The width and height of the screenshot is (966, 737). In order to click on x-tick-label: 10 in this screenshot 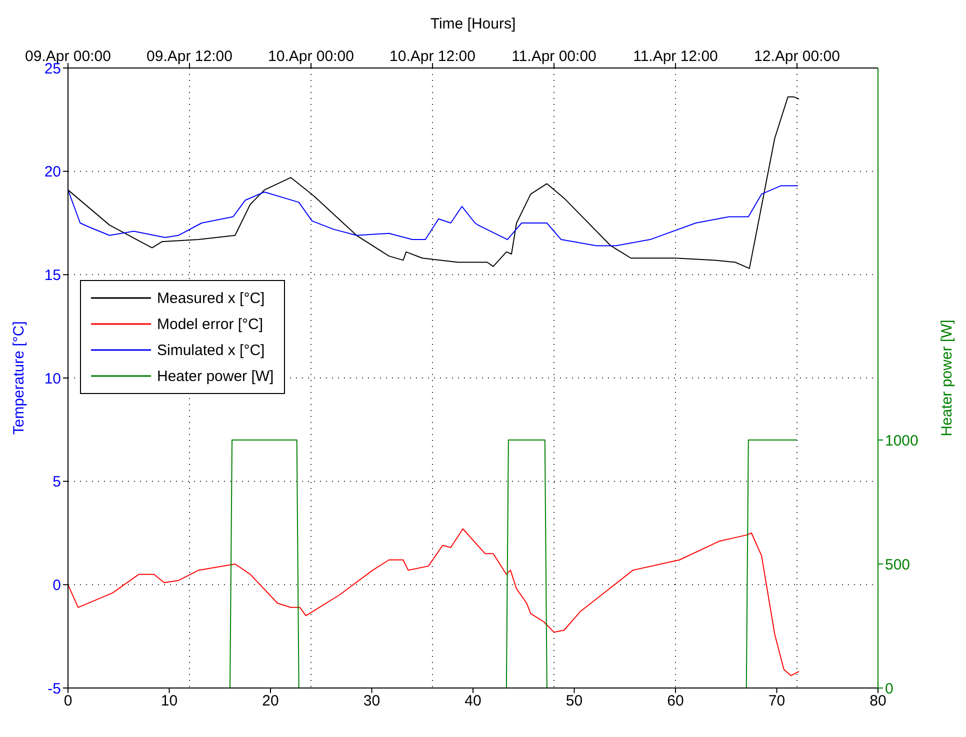, I will do `click(169, 701)`.